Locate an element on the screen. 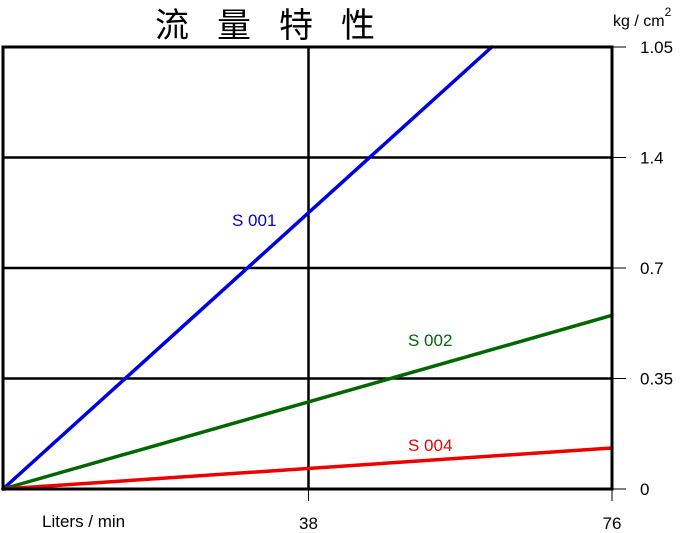 The width and height of the screenshot is (700, 533). y-tick-label: 0 is located at coordinates (644, 489).